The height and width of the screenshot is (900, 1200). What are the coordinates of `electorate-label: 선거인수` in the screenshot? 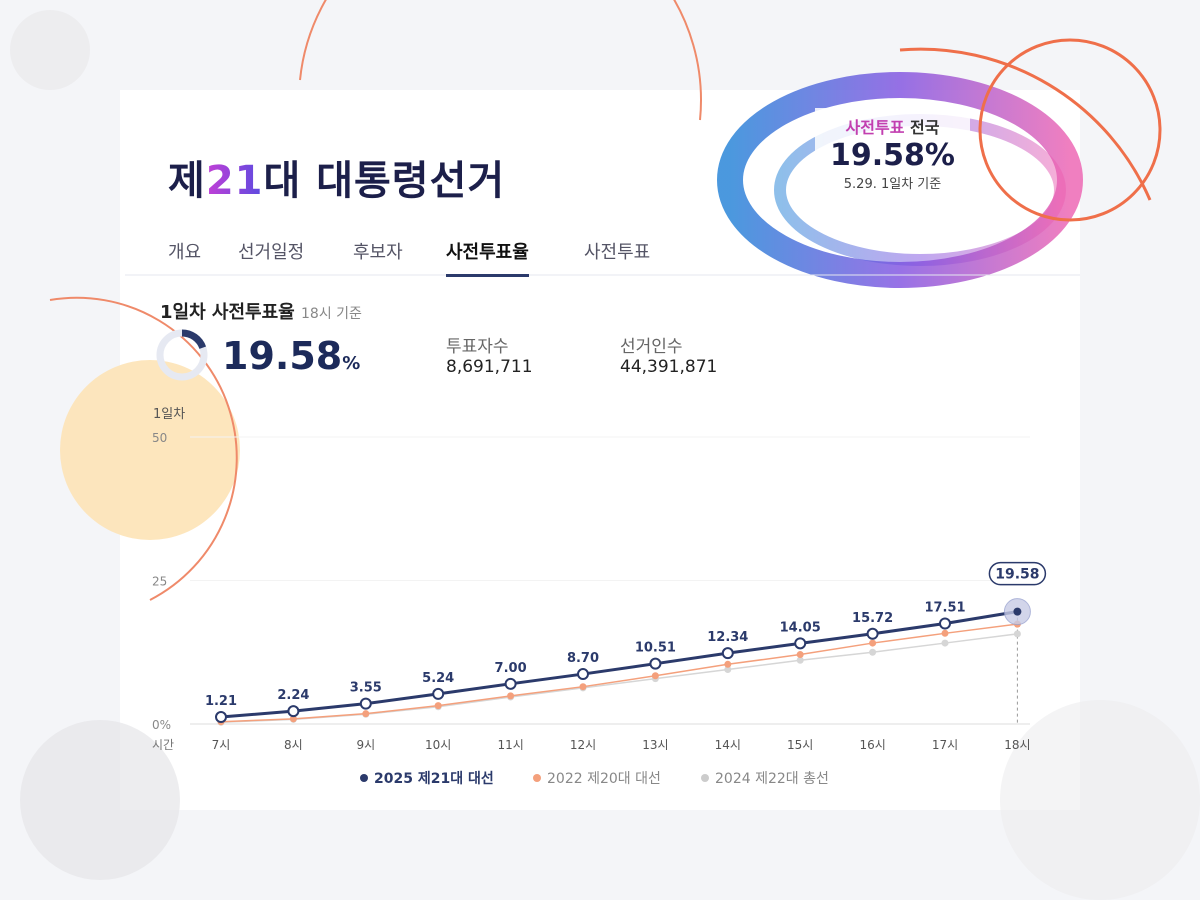 It's located at (651, 347).